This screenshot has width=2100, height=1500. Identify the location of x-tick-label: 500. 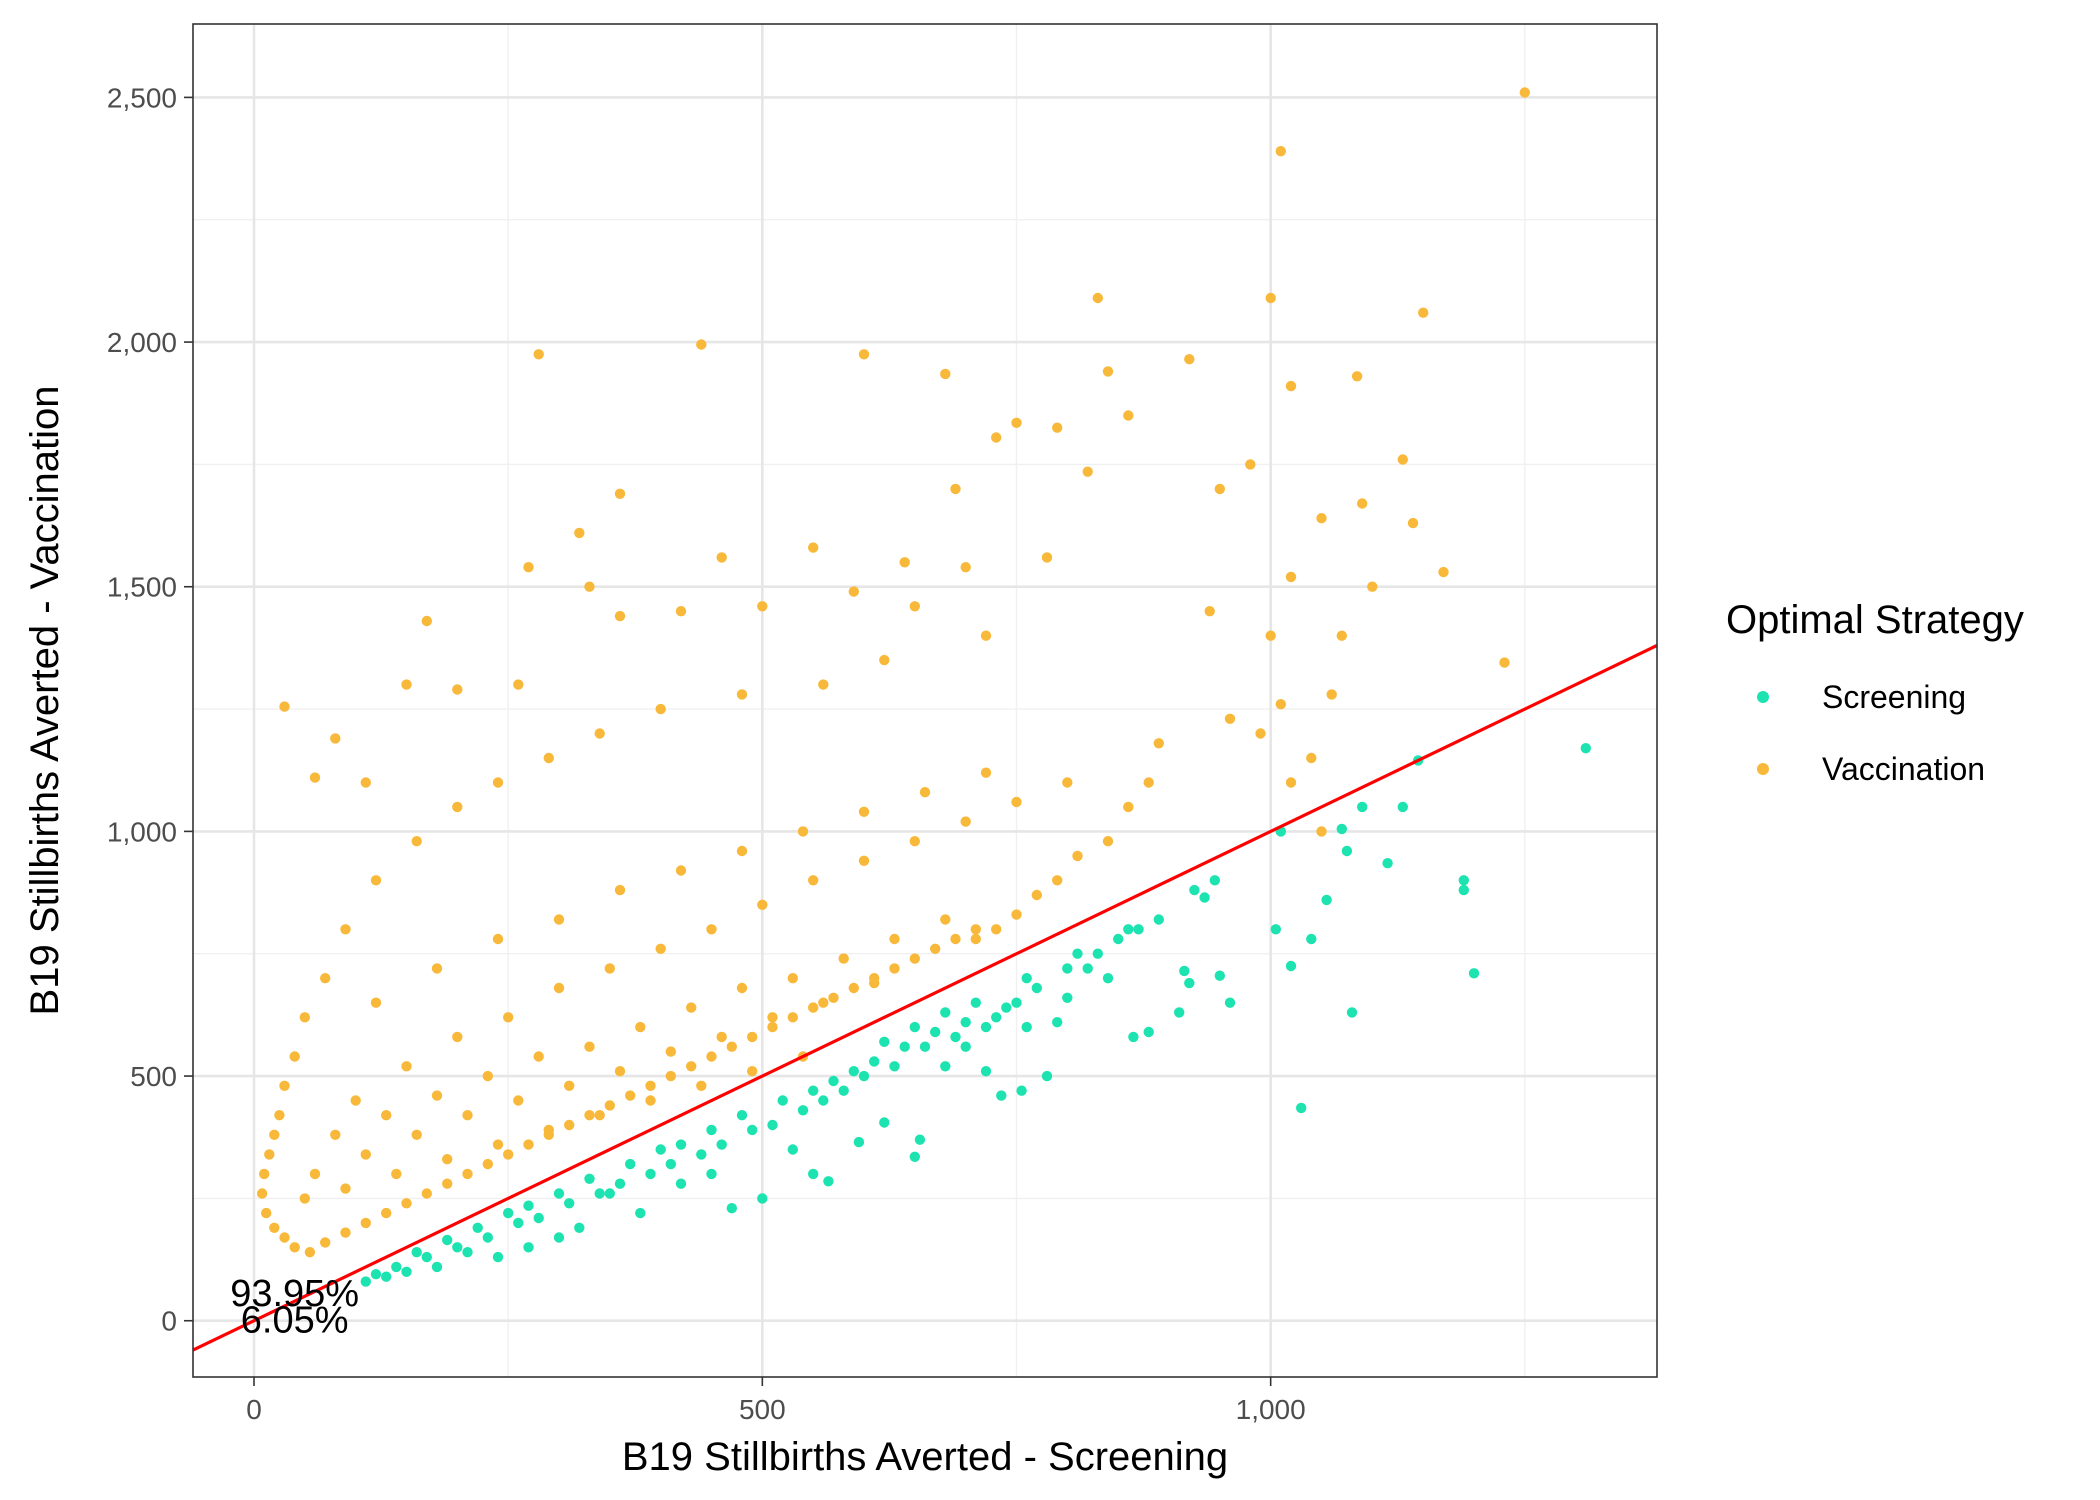
(762, 1409).